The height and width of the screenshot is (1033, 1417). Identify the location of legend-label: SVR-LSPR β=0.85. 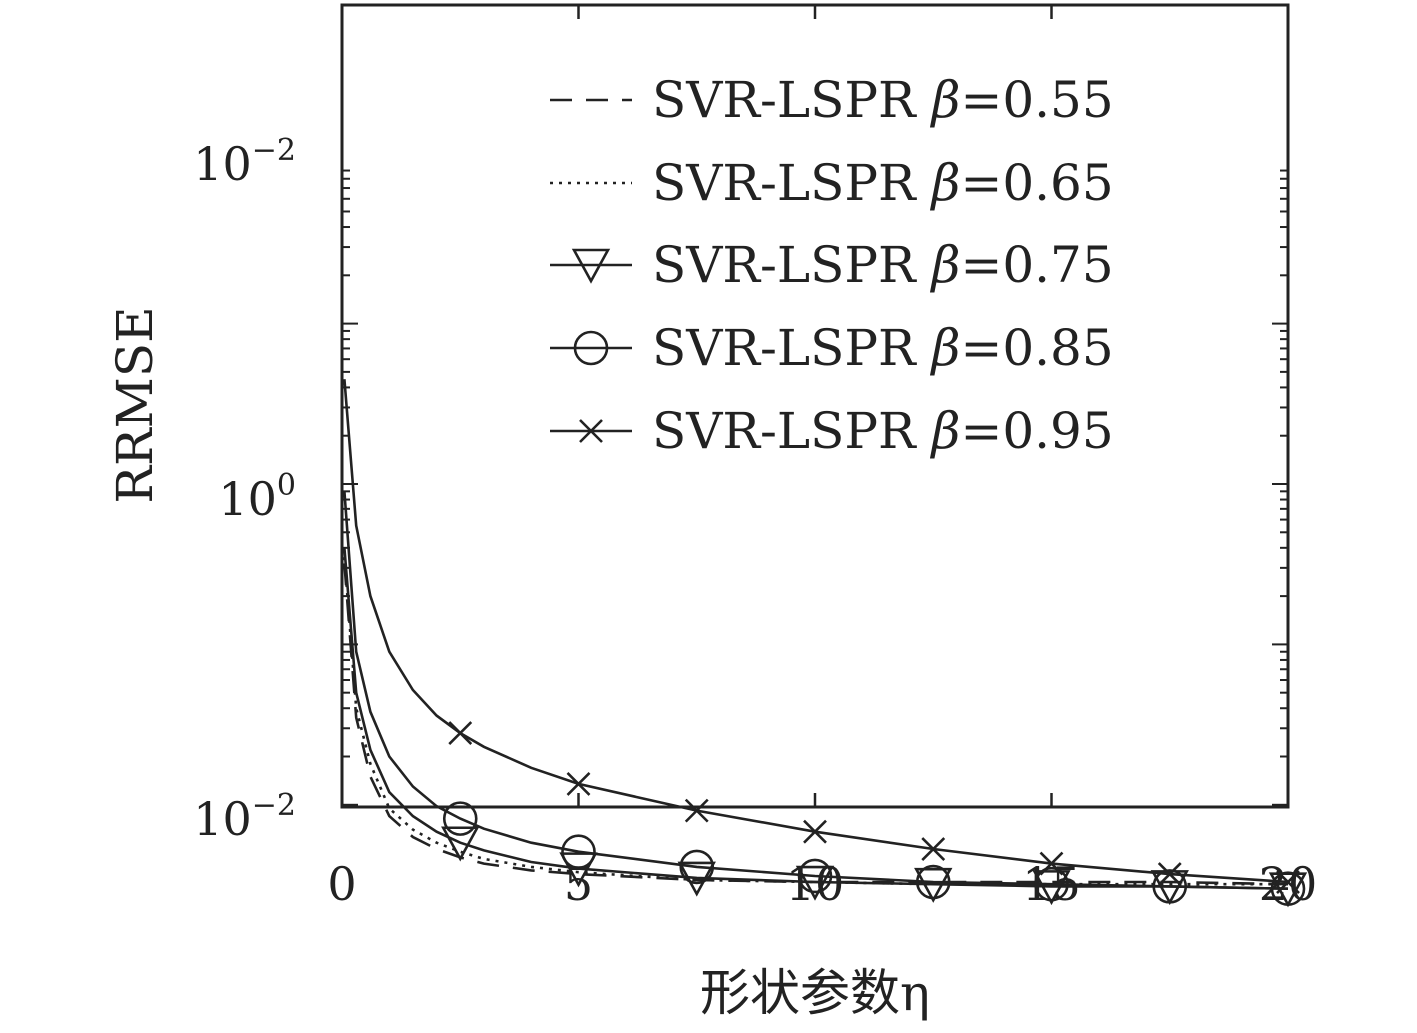
(883, 348).